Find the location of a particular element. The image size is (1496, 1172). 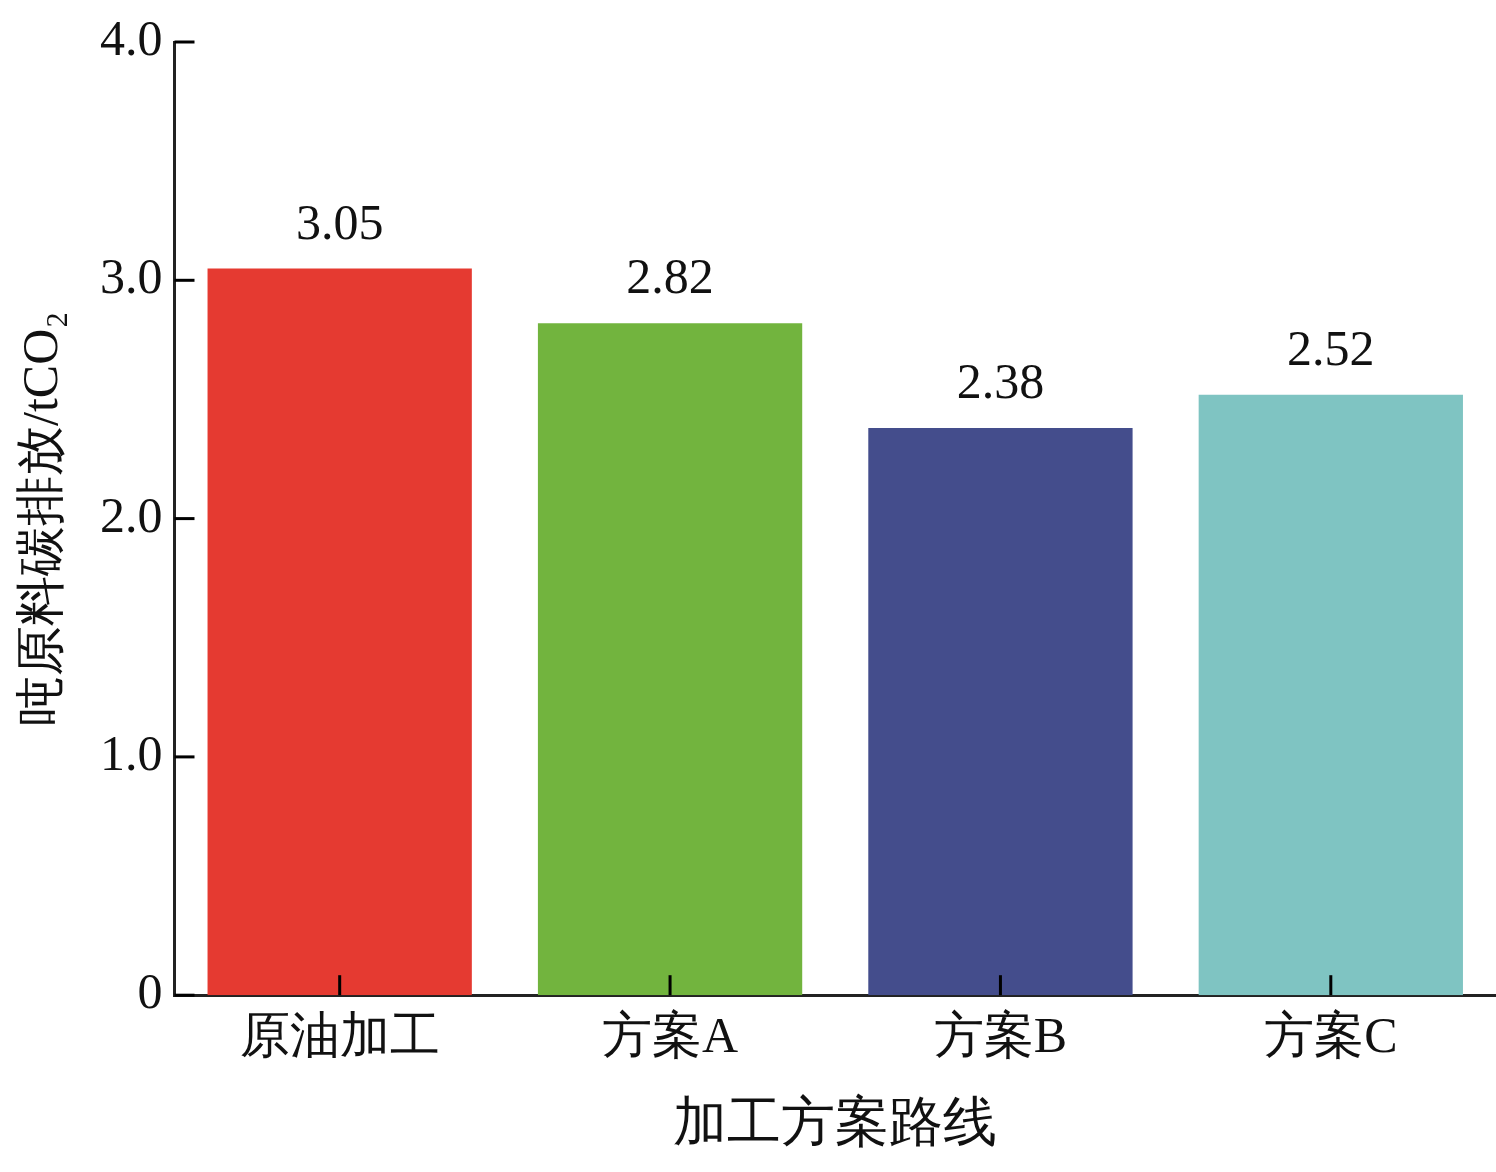

x-tick-label: 方案C is located at coordinates (1331, 1035).